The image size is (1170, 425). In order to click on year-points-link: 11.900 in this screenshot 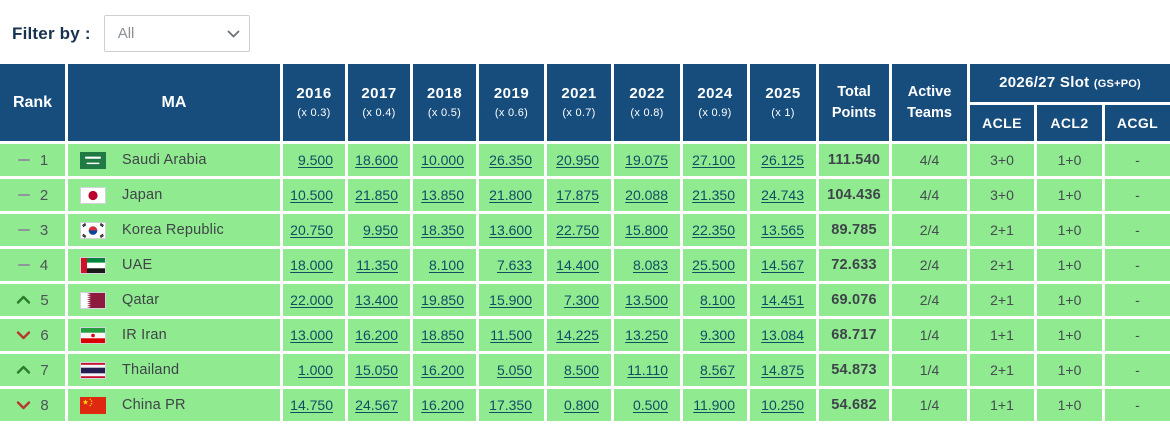, I will do `click(714, 405)`.